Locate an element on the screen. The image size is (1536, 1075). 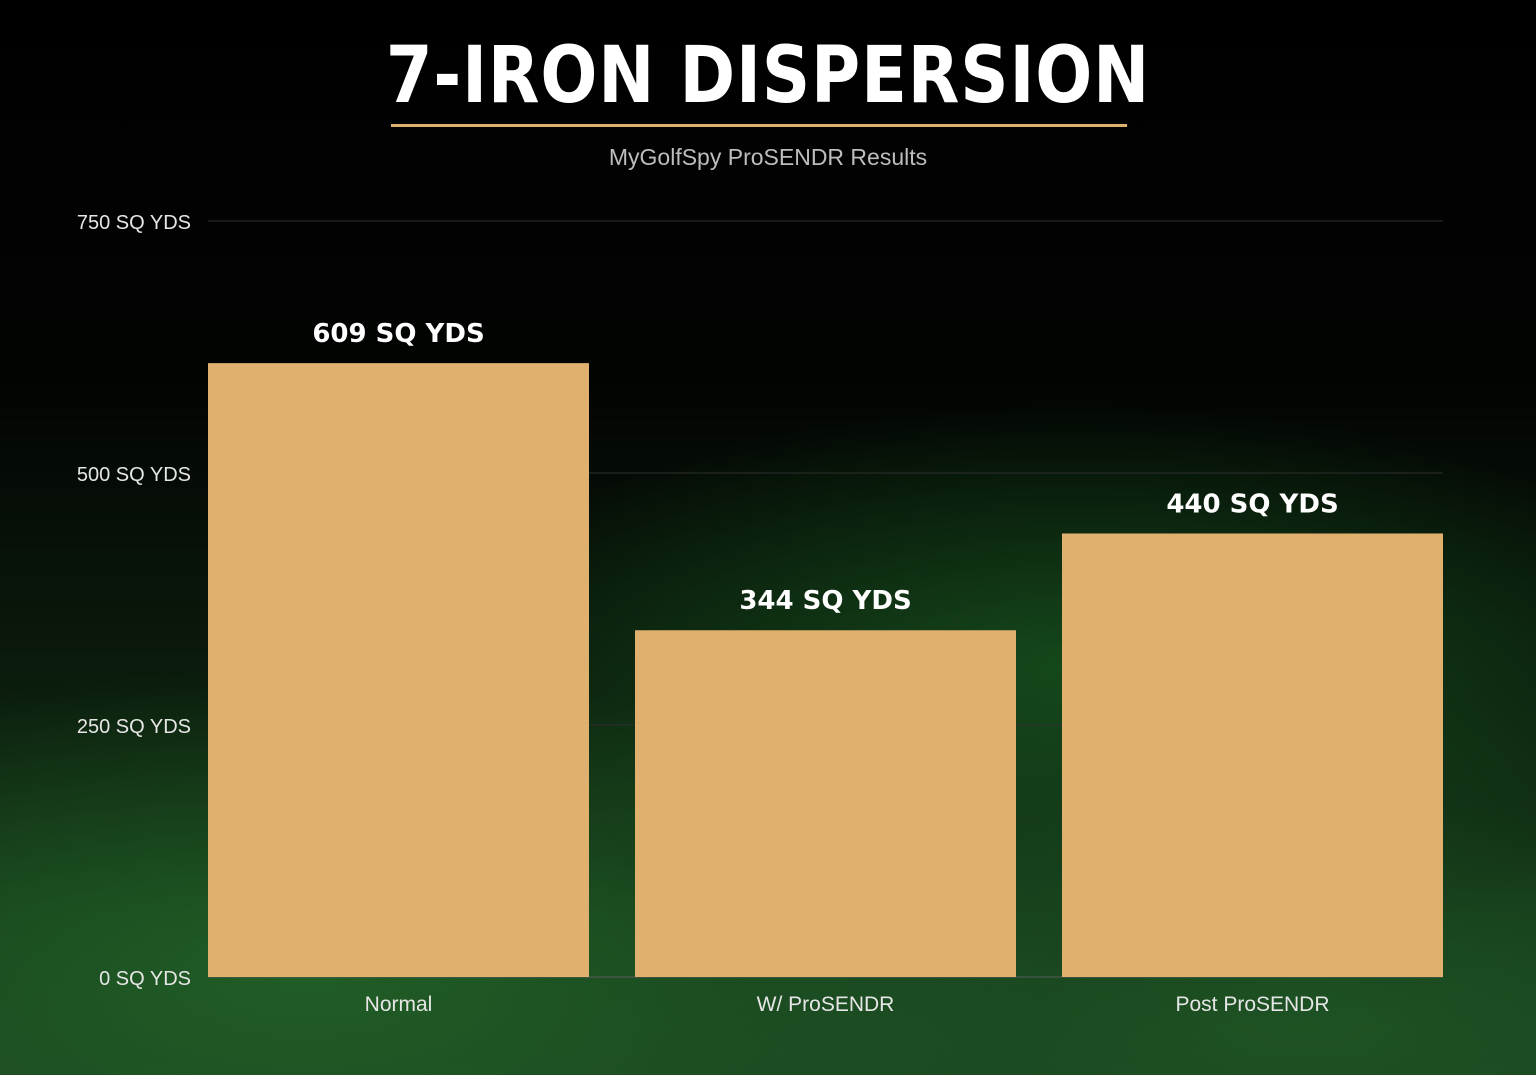
data-label: 440 SQ YDS is located at coordinates (1252, 504).